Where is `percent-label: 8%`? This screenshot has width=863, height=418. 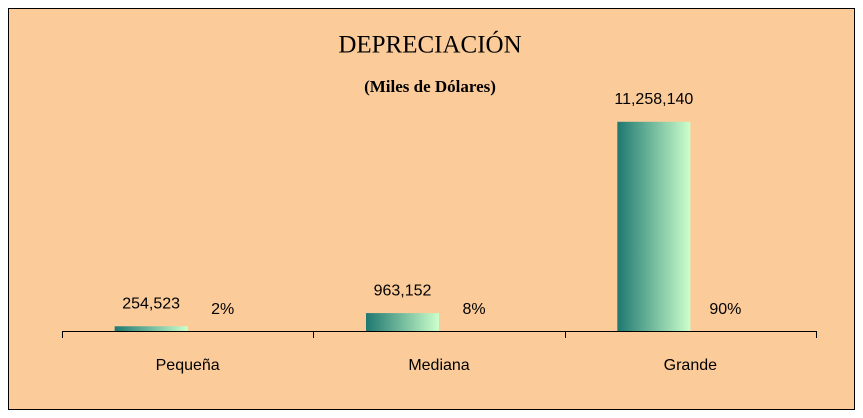 percent-label: 8% is located at coordinates (473, 309).